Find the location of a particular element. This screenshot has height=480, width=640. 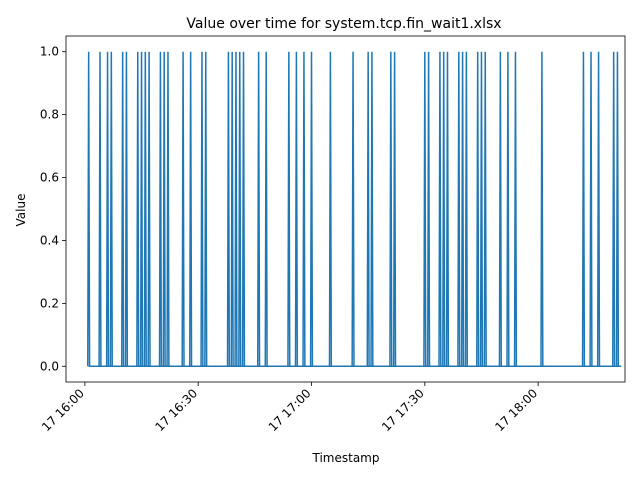

y-tick-label: 0.2 is located at coordinates (49, 303).